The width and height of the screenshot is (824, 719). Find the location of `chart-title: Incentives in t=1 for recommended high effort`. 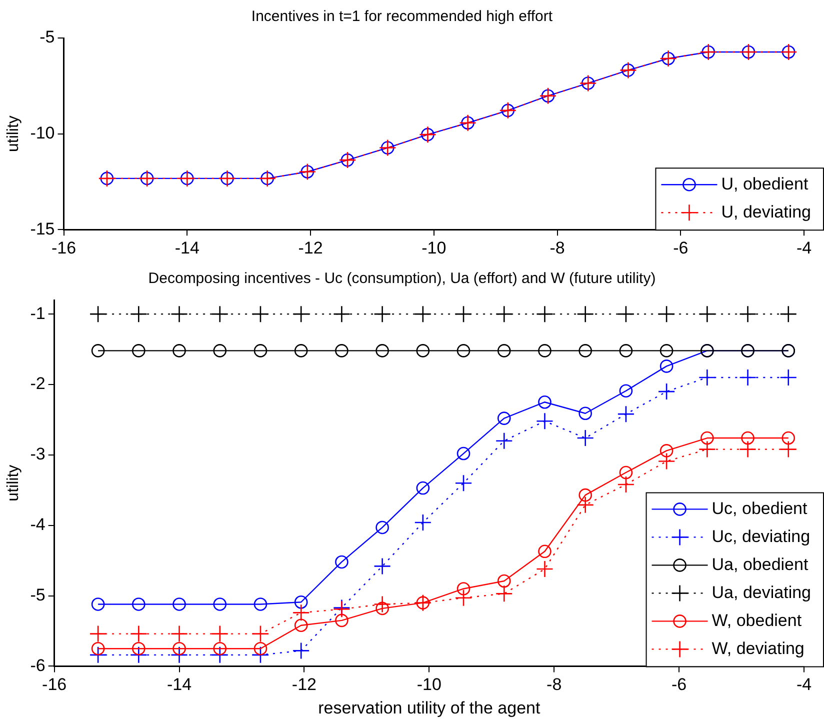

chart-title: Incentives in t=1 for recommended high effort is located at coordinates (402, 17).